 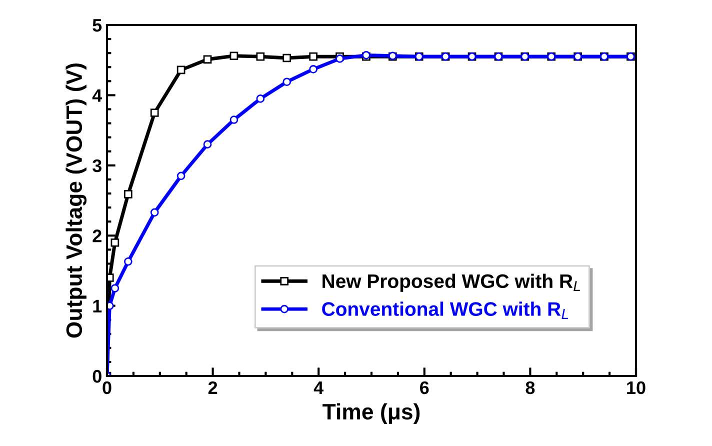 I want to click on x-axis-title: Time (μs), so click(x=371, y=413).